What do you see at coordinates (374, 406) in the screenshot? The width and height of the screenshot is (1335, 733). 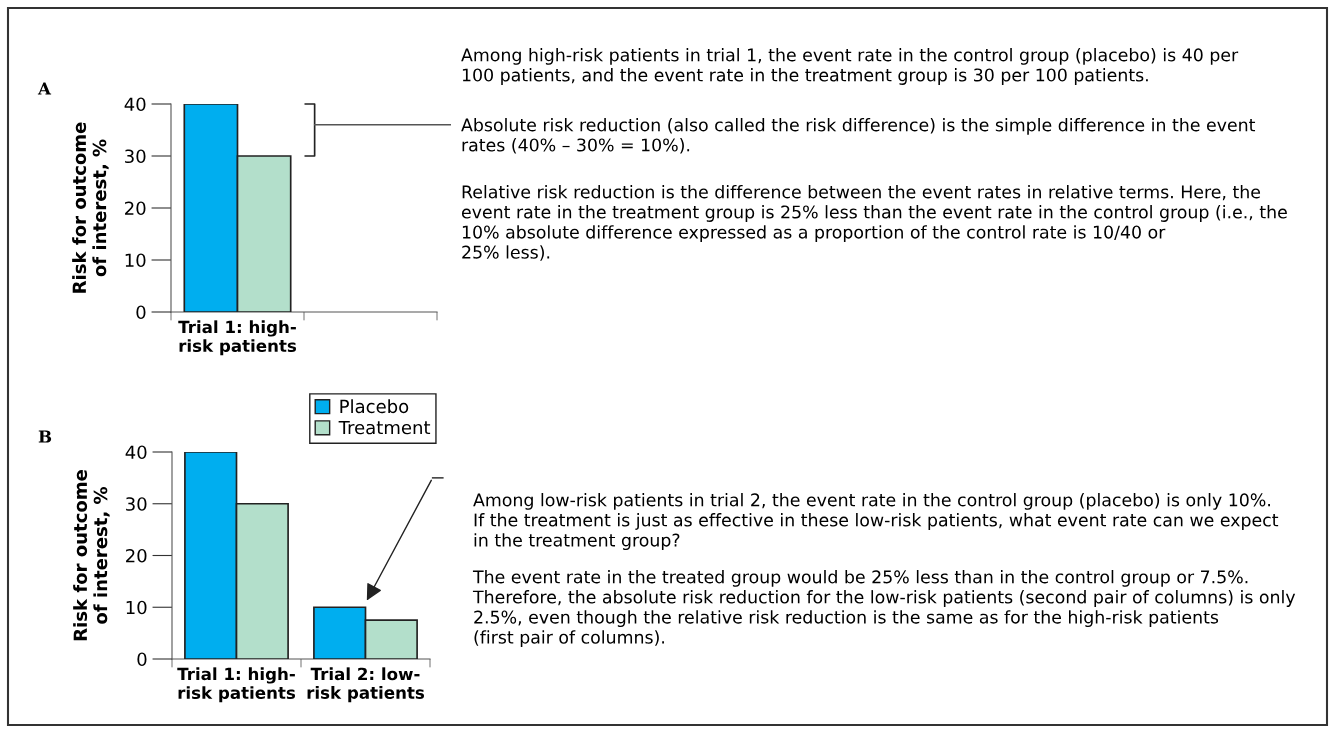 I see `legend-label: Placebo` at bounding box center [374, 406].